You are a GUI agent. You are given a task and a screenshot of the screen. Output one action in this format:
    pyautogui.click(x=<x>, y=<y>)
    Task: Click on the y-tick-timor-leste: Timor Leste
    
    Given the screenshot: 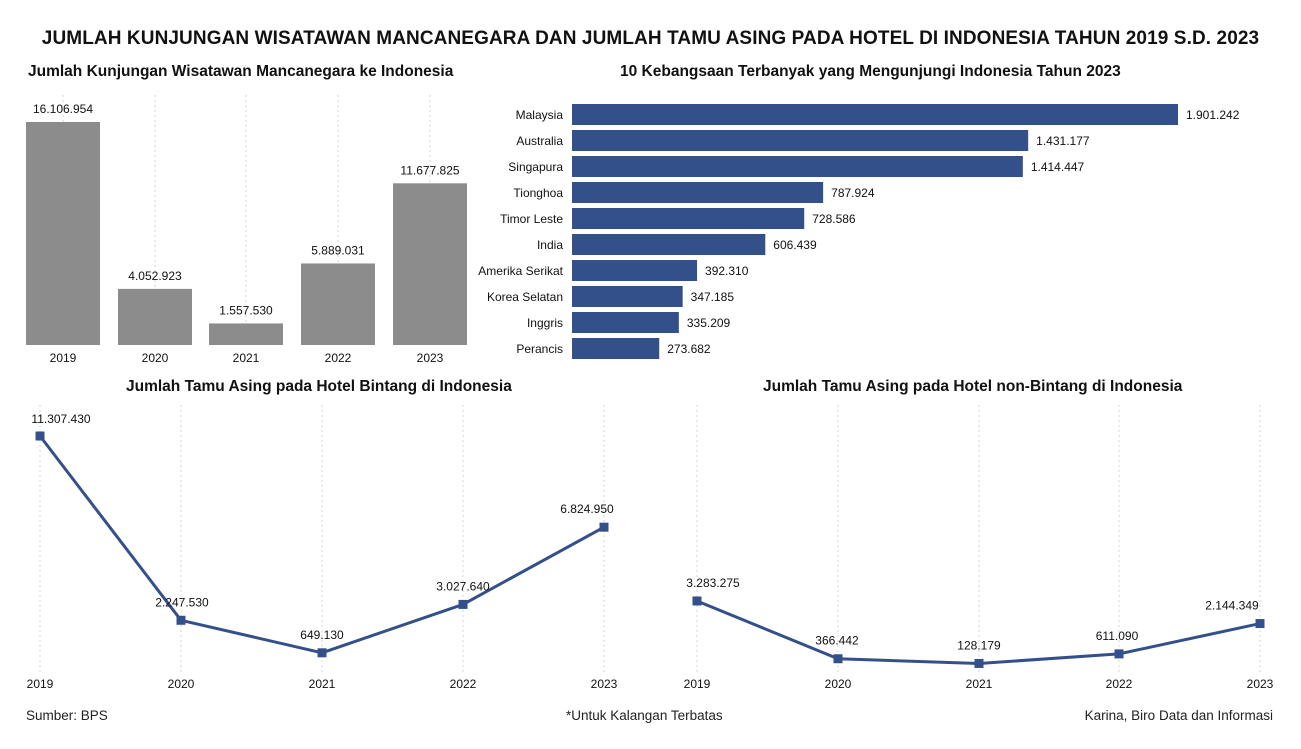 What is the action you would take?
    pyautogui.click(x=531, y=219)
    